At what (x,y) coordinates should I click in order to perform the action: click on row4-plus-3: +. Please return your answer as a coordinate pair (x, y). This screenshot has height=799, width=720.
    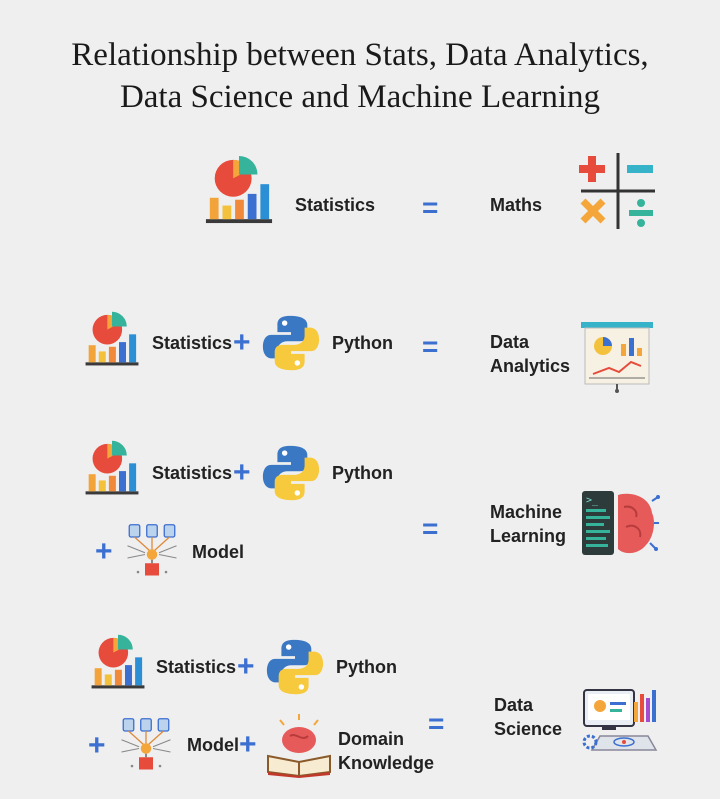
    Looking at the image, I should click on (248, 744).